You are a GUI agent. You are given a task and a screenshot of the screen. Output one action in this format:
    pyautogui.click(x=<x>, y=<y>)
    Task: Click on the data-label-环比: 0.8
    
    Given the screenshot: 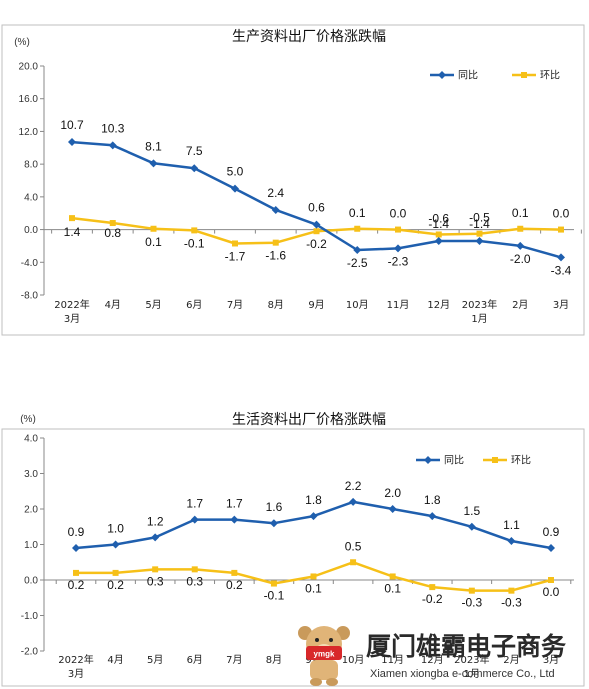 What is the action you would take?
    pyautogui.click(x=112, y=233)
    